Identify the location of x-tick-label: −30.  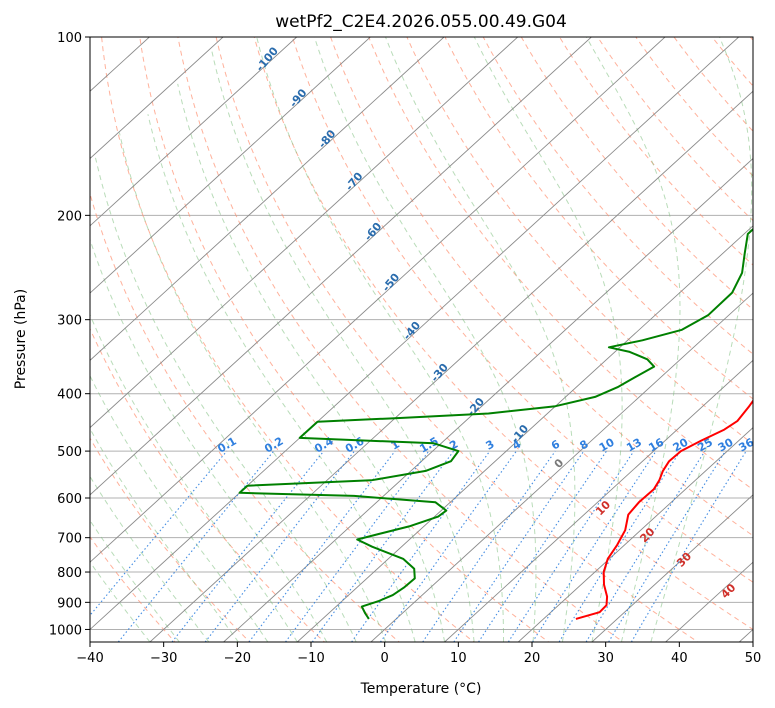
(163, 658).